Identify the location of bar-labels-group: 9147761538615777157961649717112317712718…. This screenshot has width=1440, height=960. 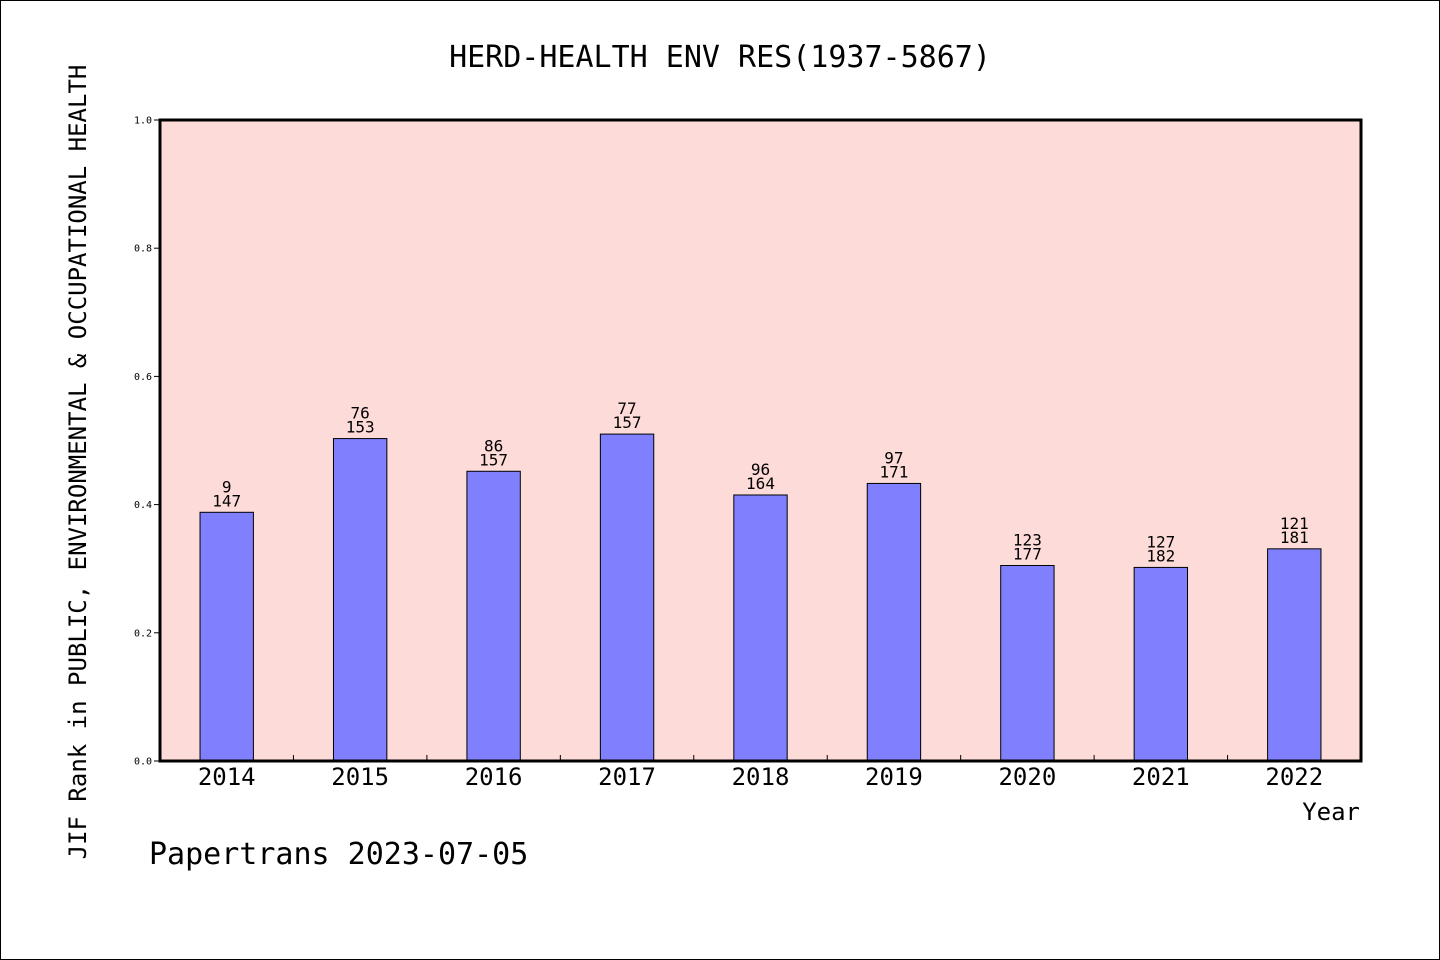
(760, 482).